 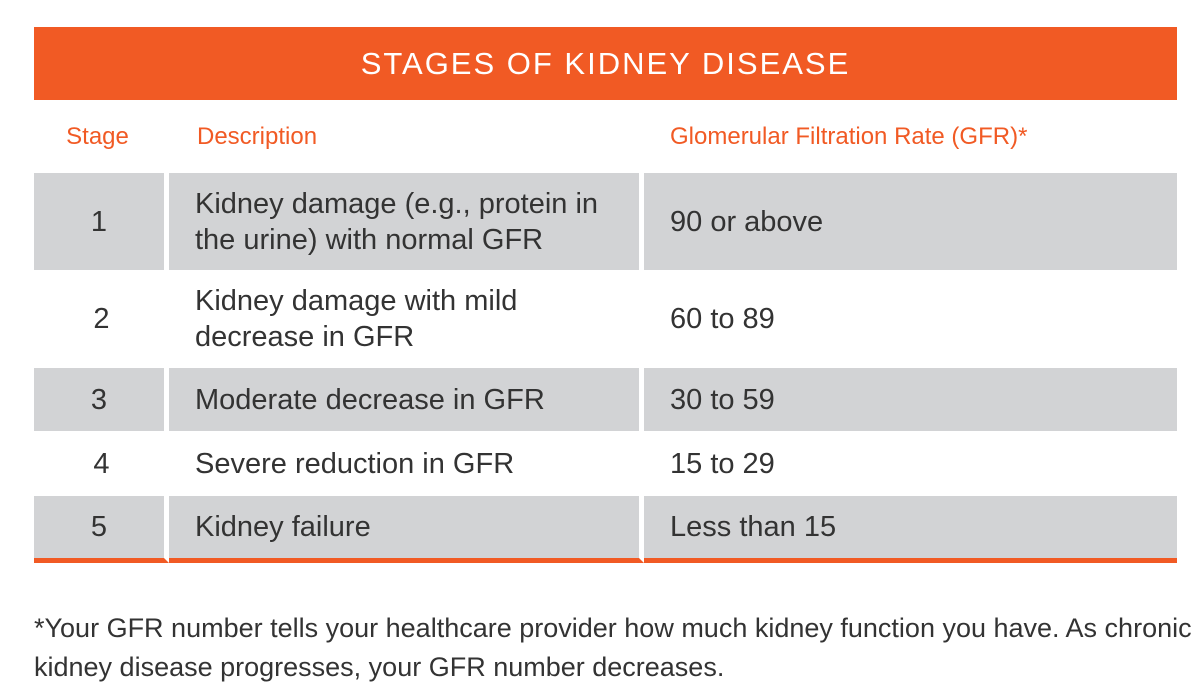 I want to click on header-description: Description, so click(x=257, y=136).